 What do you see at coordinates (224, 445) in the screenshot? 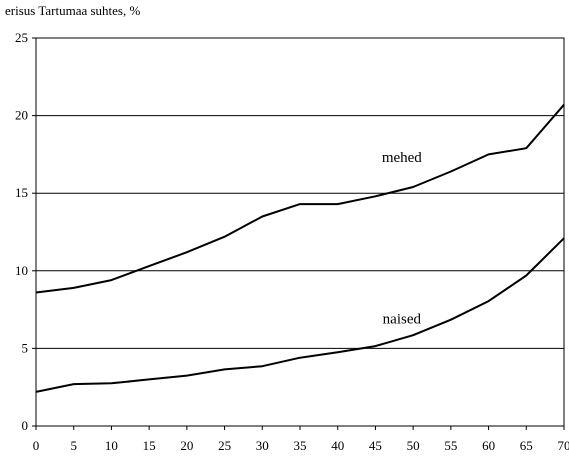
I see `x-tick-label-25: 25` at bounding box center [224, 445].